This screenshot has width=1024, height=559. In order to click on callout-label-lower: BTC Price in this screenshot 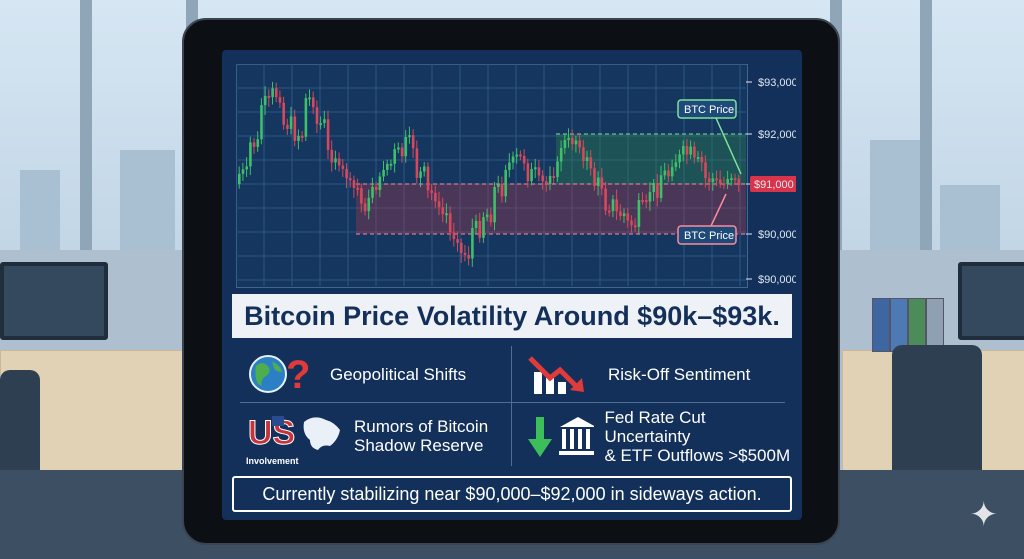, I will do `click(709, 236)`.